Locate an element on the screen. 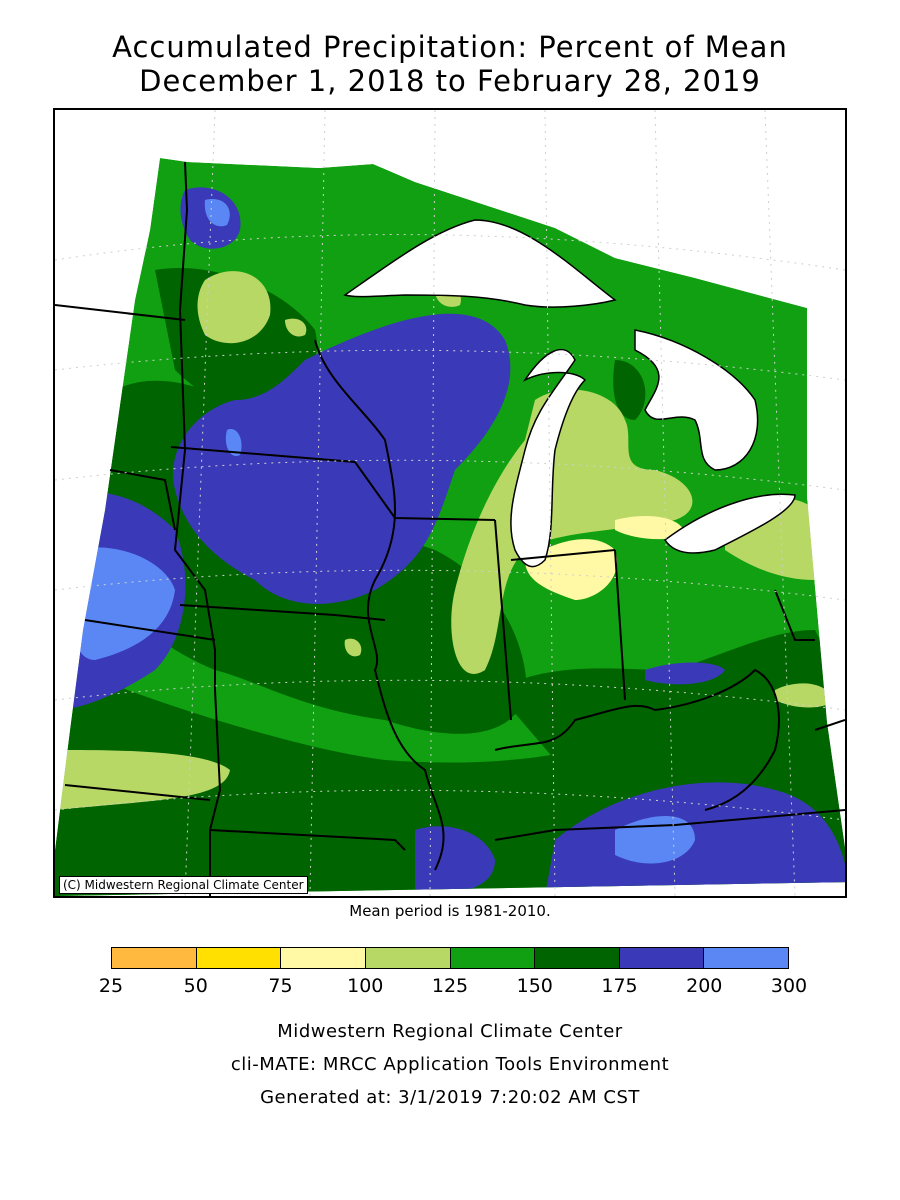 The height and width of the screenshot is (1200, 900). lightblue-nebraska is located at coordinates (123, 603).